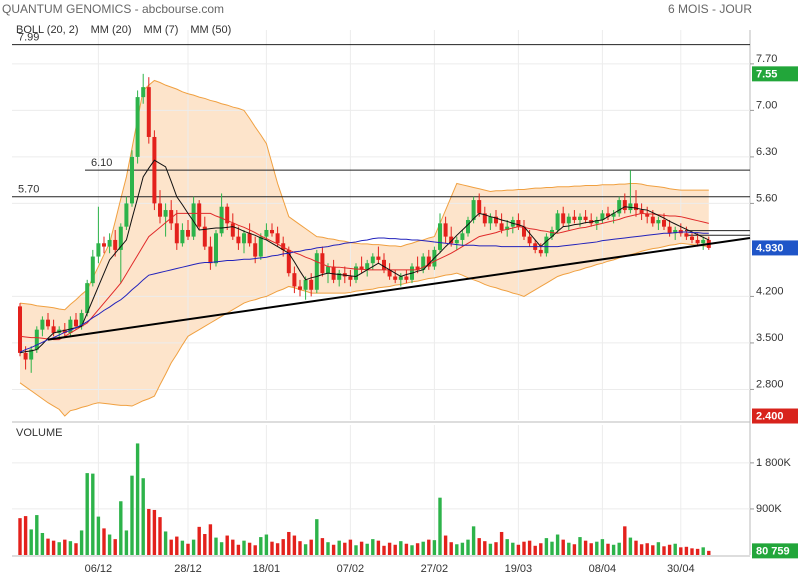 The image size is (800, 580). I want to click on x-tick-label: 08/04, so click(603, 569).